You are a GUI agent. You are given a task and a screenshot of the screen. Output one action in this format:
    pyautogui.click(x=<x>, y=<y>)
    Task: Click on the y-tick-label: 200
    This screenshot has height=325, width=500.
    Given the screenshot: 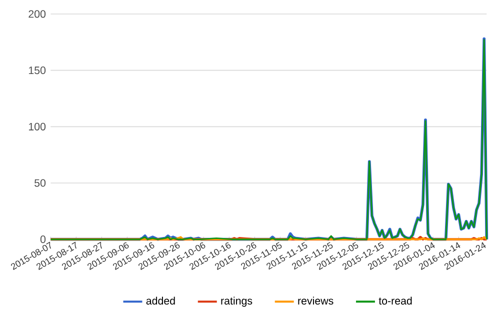 What is the action you would take?
    pyautogui.click(x=37, y=14)
    